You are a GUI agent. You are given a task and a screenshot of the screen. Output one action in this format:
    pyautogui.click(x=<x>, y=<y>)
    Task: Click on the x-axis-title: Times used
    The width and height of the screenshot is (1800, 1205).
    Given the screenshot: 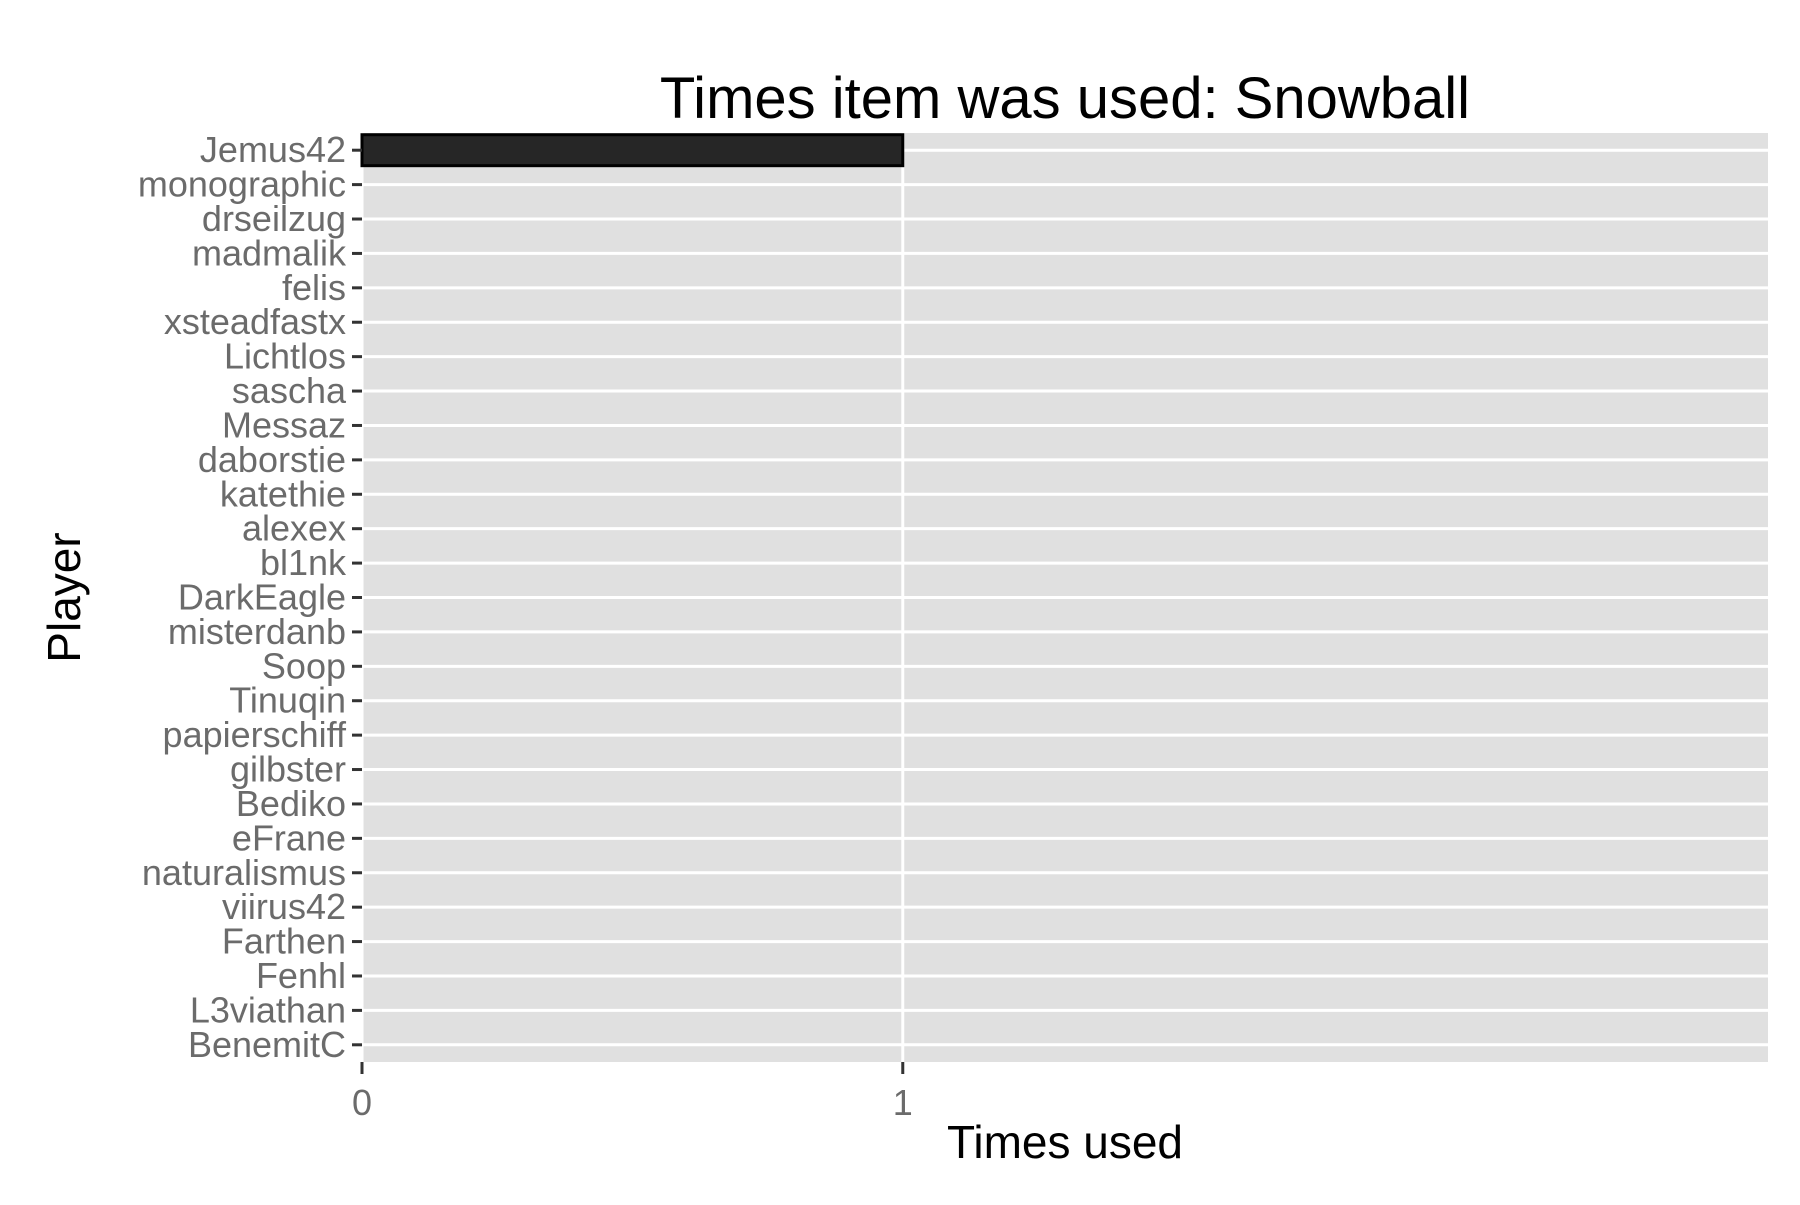 What is the action you would take?
    pyautogui.click(x=1065, y=1142)
    